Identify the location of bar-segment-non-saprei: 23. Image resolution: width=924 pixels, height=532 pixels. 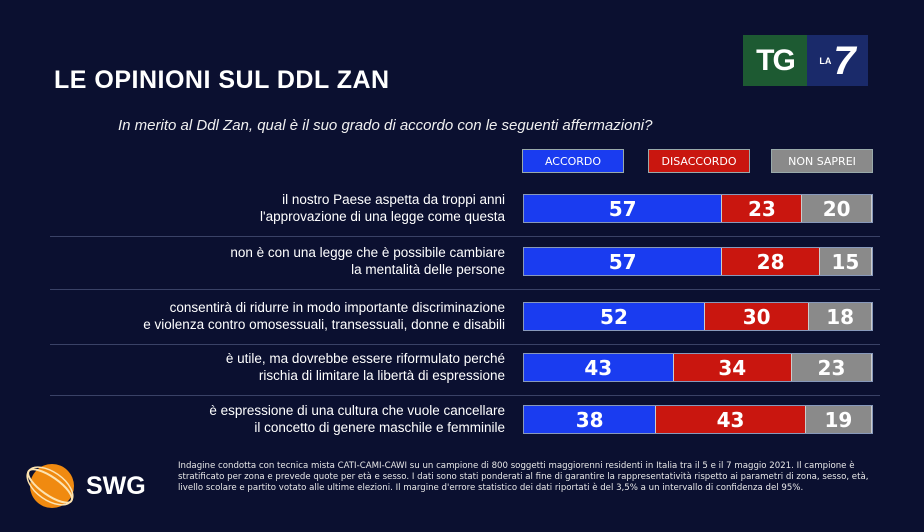
(831, 367).